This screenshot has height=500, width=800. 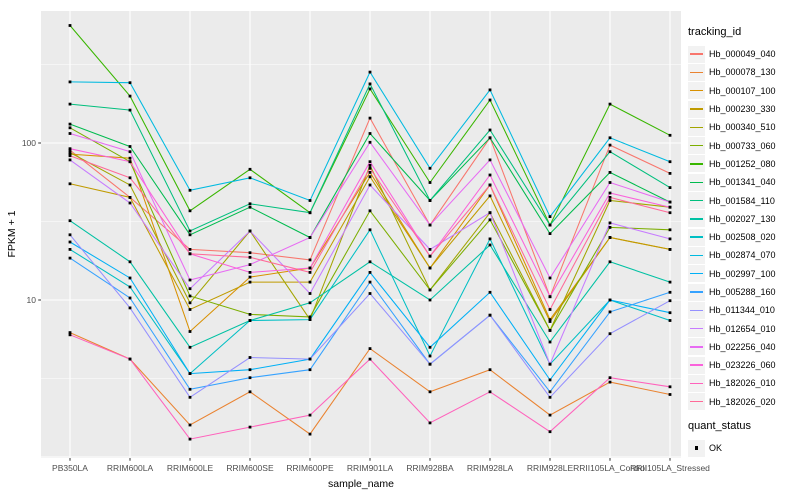 What do you see at coordinates (719, 425) in the screenshot?
I see `legend-title-quant-status: quant_status` at bounding box center [719, 425].